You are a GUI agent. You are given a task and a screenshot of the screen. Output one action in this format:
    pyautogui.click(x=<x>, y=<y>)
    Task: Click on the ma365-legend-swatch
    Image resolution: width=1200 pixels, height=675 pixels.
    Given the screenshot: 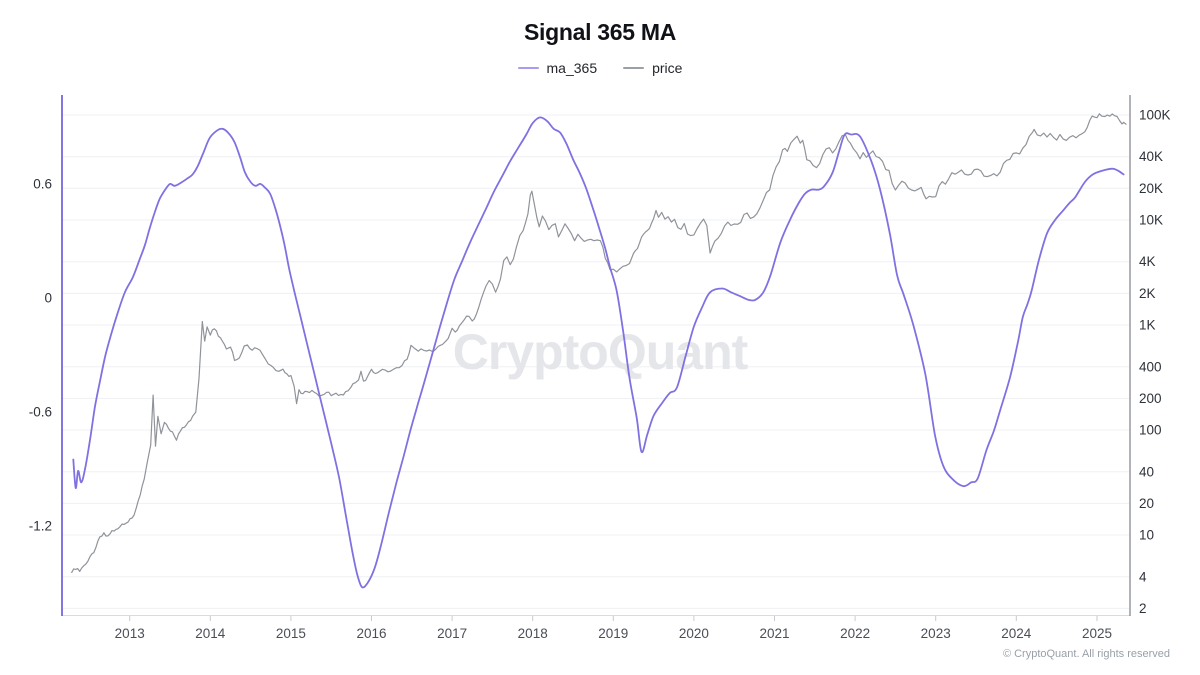 What is the action you would take?
    pyautogui.click(x=528, y=68)
    